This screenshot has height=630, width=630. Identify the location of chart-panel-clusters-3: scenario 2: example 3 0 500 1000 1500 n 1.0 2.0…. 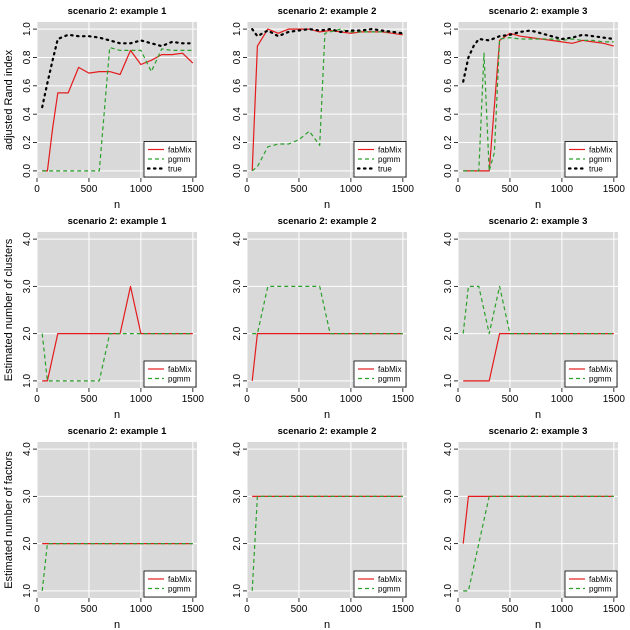
(534, 318).